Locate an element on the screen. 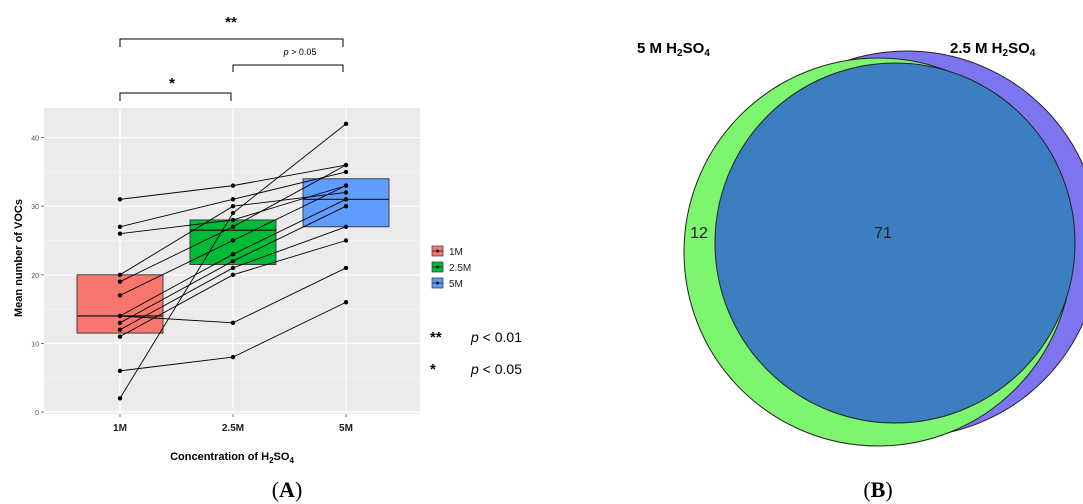  key-double-star: ** is located at coordinates (436, 337).